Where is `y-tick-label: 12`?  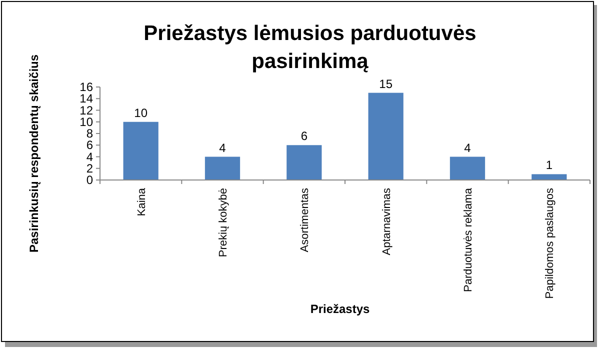
y-tick-label: 12 is located at coordinates (87, 110).